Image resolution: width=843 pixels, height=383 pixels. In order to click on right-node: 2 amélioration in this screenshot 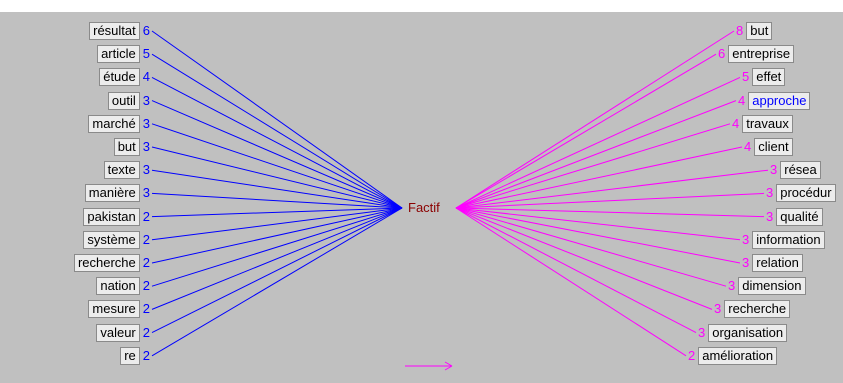, I will do `click(733, 355)`.